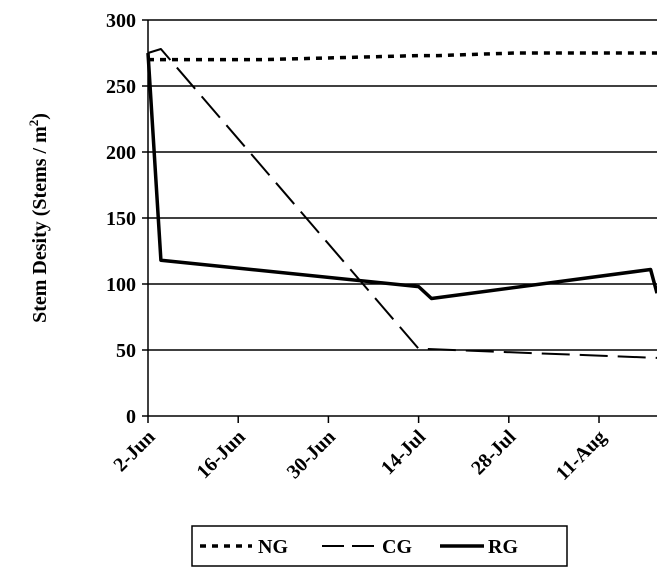 This screenshot has height=571, width=657. I want to click on legend-label-rg: RG, so click(503, 547).